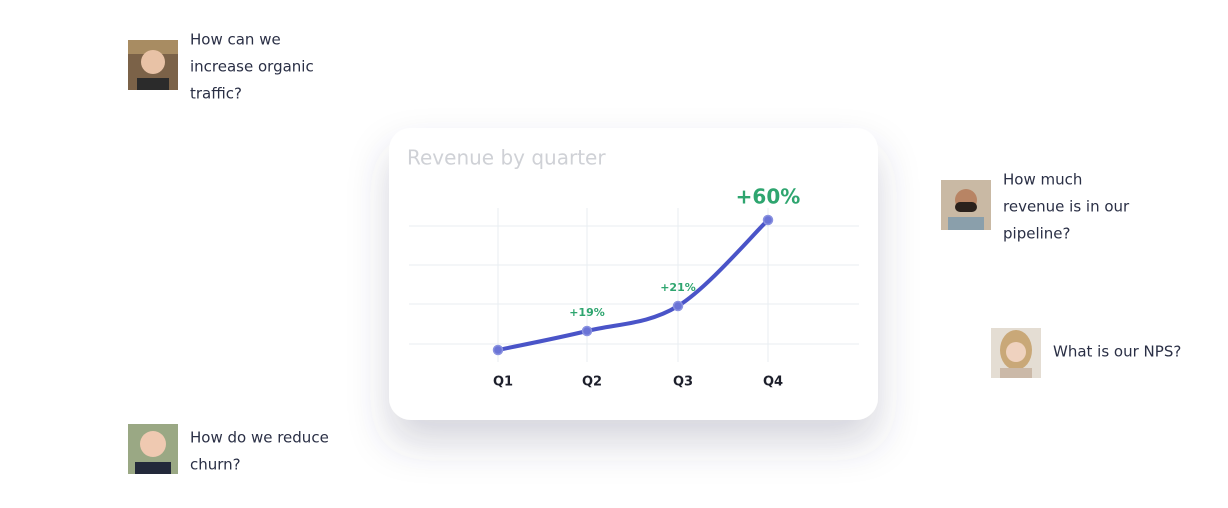 This screenshot has width=1228, height=508. What do you see at coordinates (503, 382) in the screenshot?
I see `x-tick-label: Q1` at bounding box center [503, 382].